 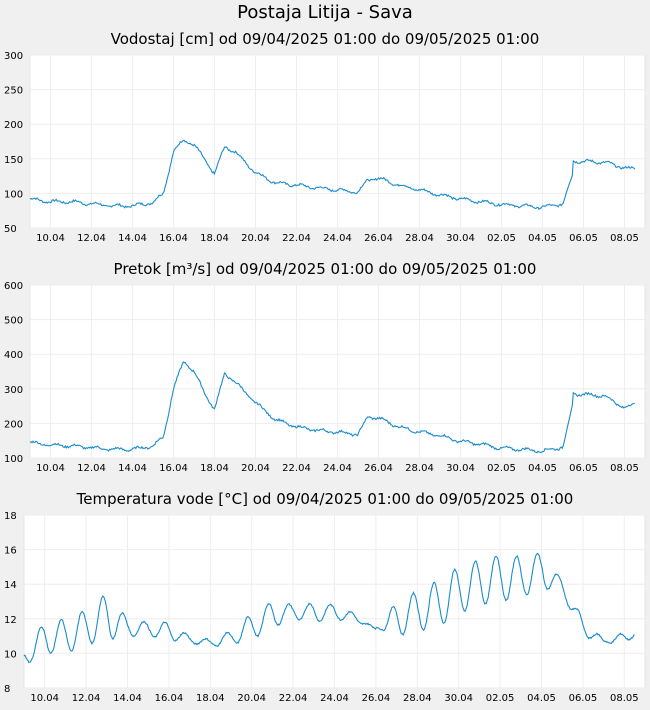 I want to click on y-tick-label: 18, so click(x=10, y=516).